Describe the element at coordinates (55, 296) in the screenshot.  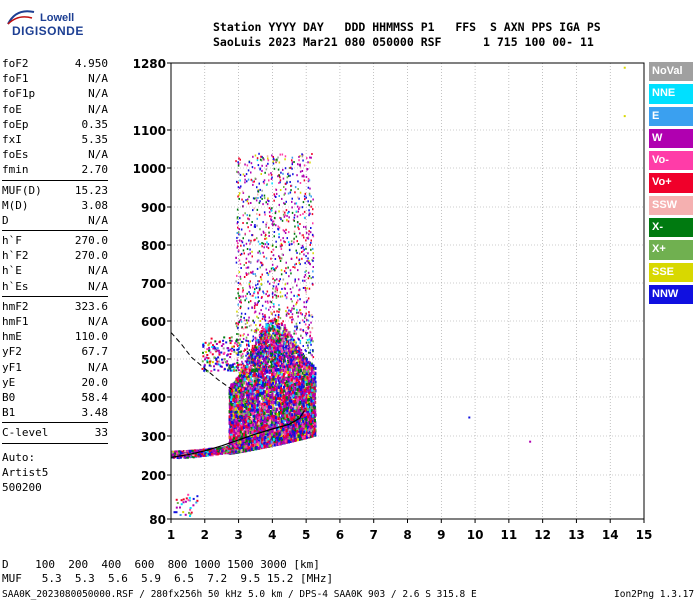
I see `param-divider` at that location.